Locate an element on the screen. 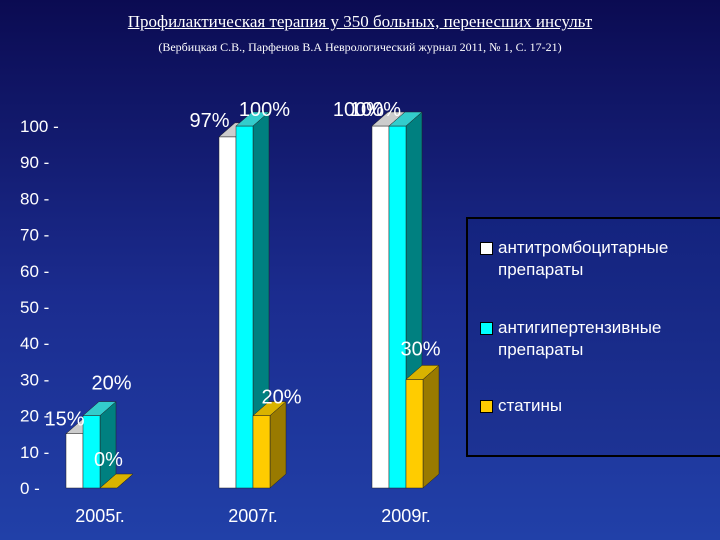 The height and width of the screenshot is (540, 720). legend-label-antihypertensive: антигипертензивные препараты is located at coordinates (580, 338).